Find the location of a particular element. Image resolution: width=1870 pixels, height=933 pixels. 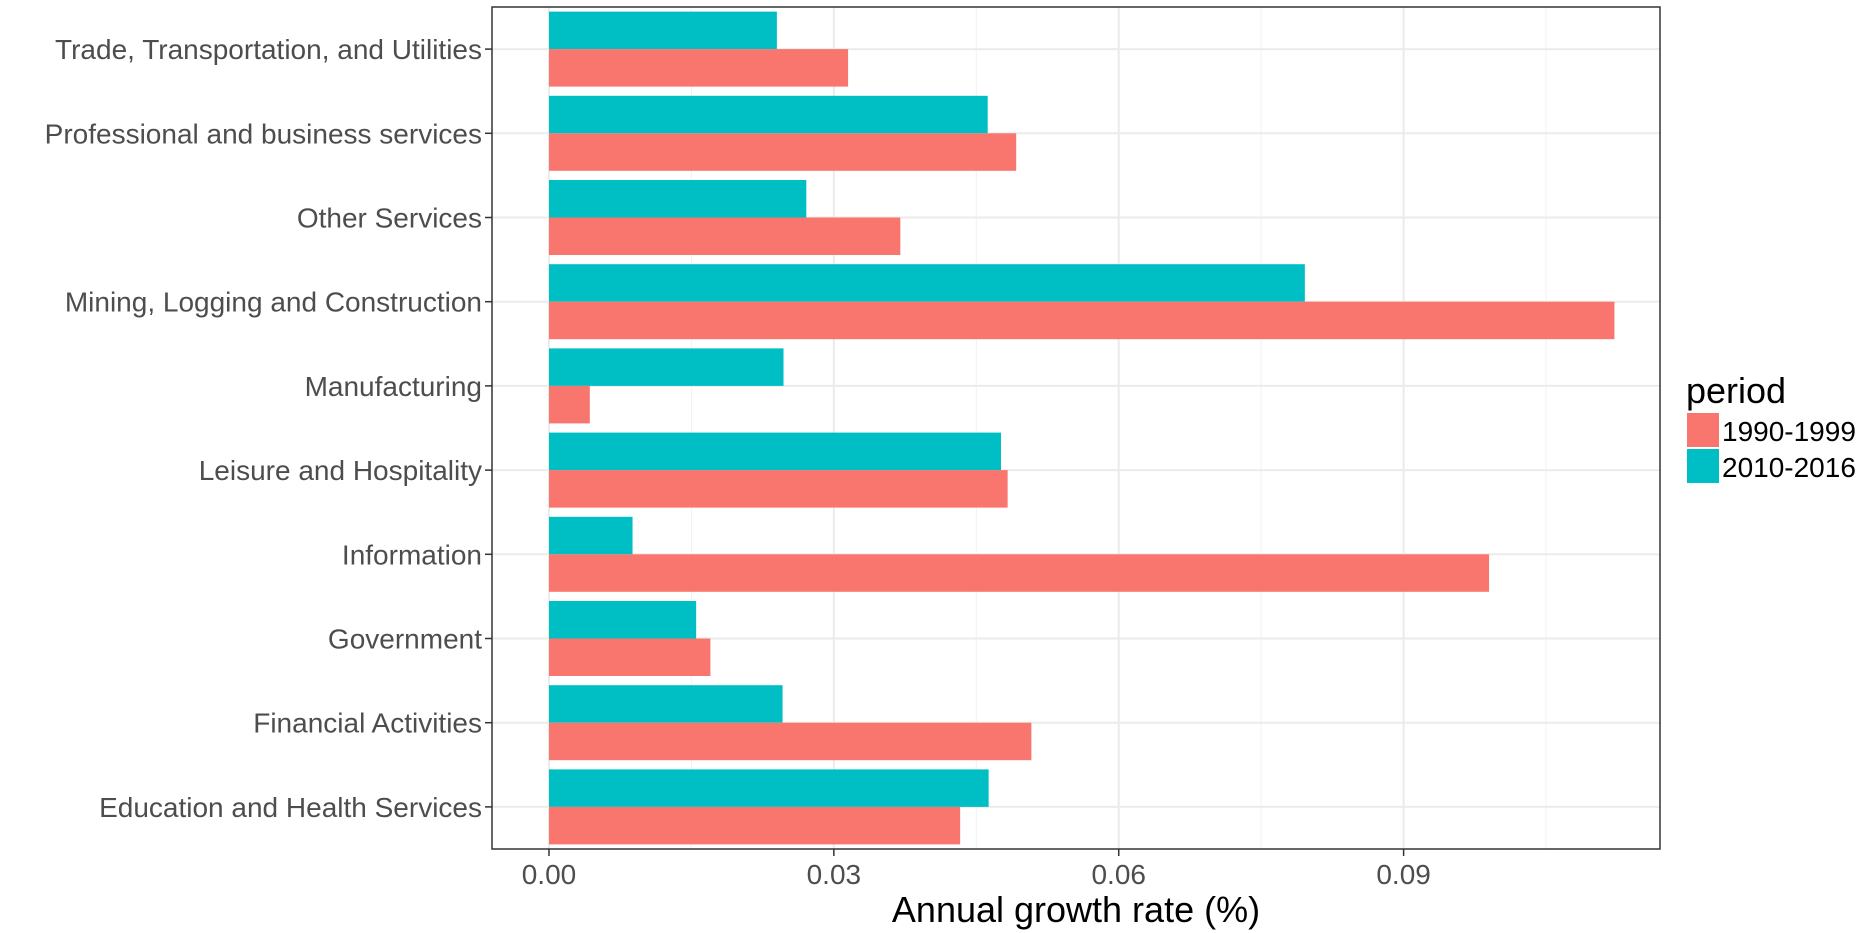

y-tick-label: Government is located at coordinates (405, 639).